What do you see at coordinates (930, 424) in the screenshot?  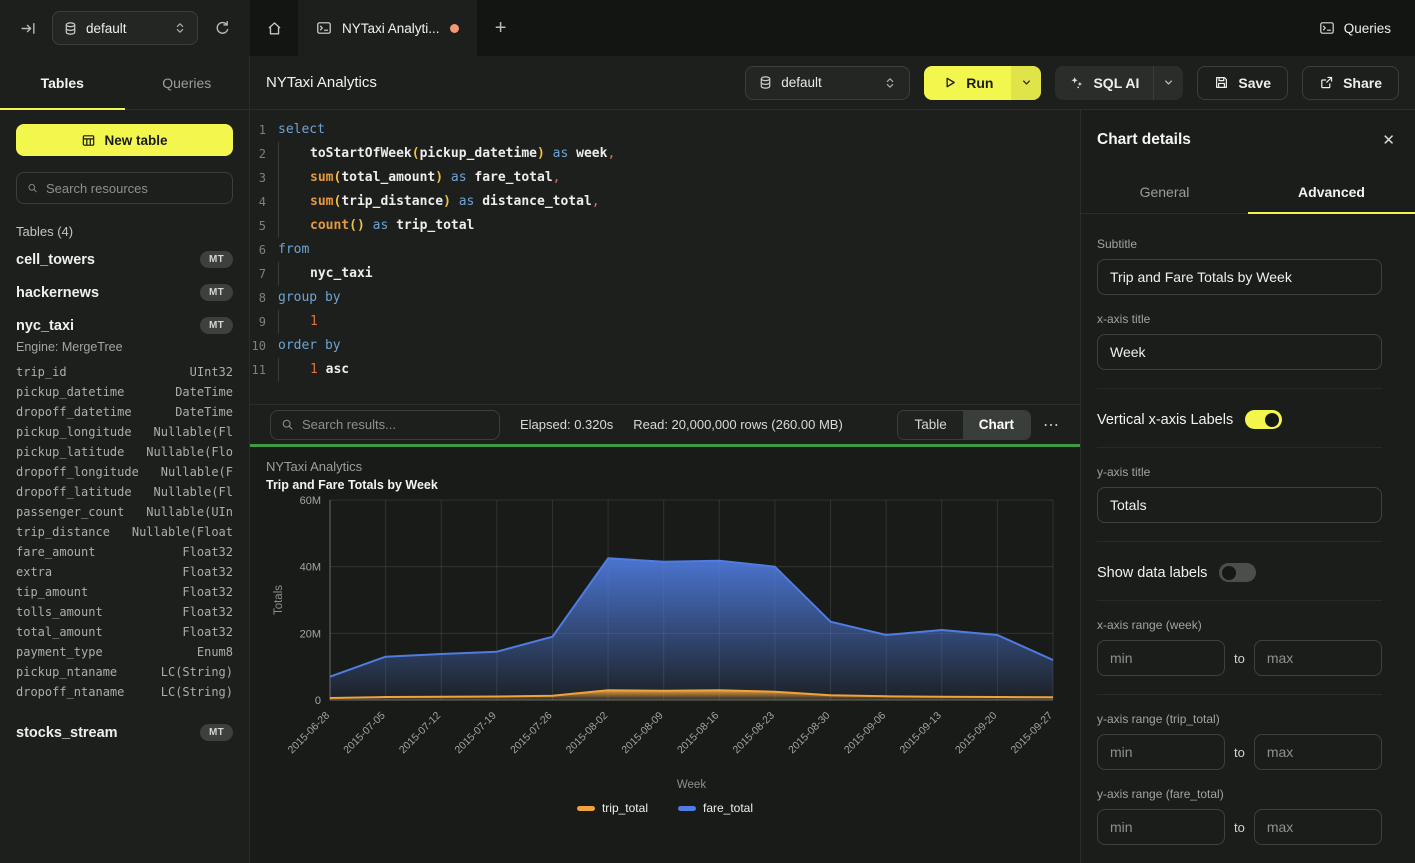 I see `view-toggle-table: Table` at bounding box center [930, 424].